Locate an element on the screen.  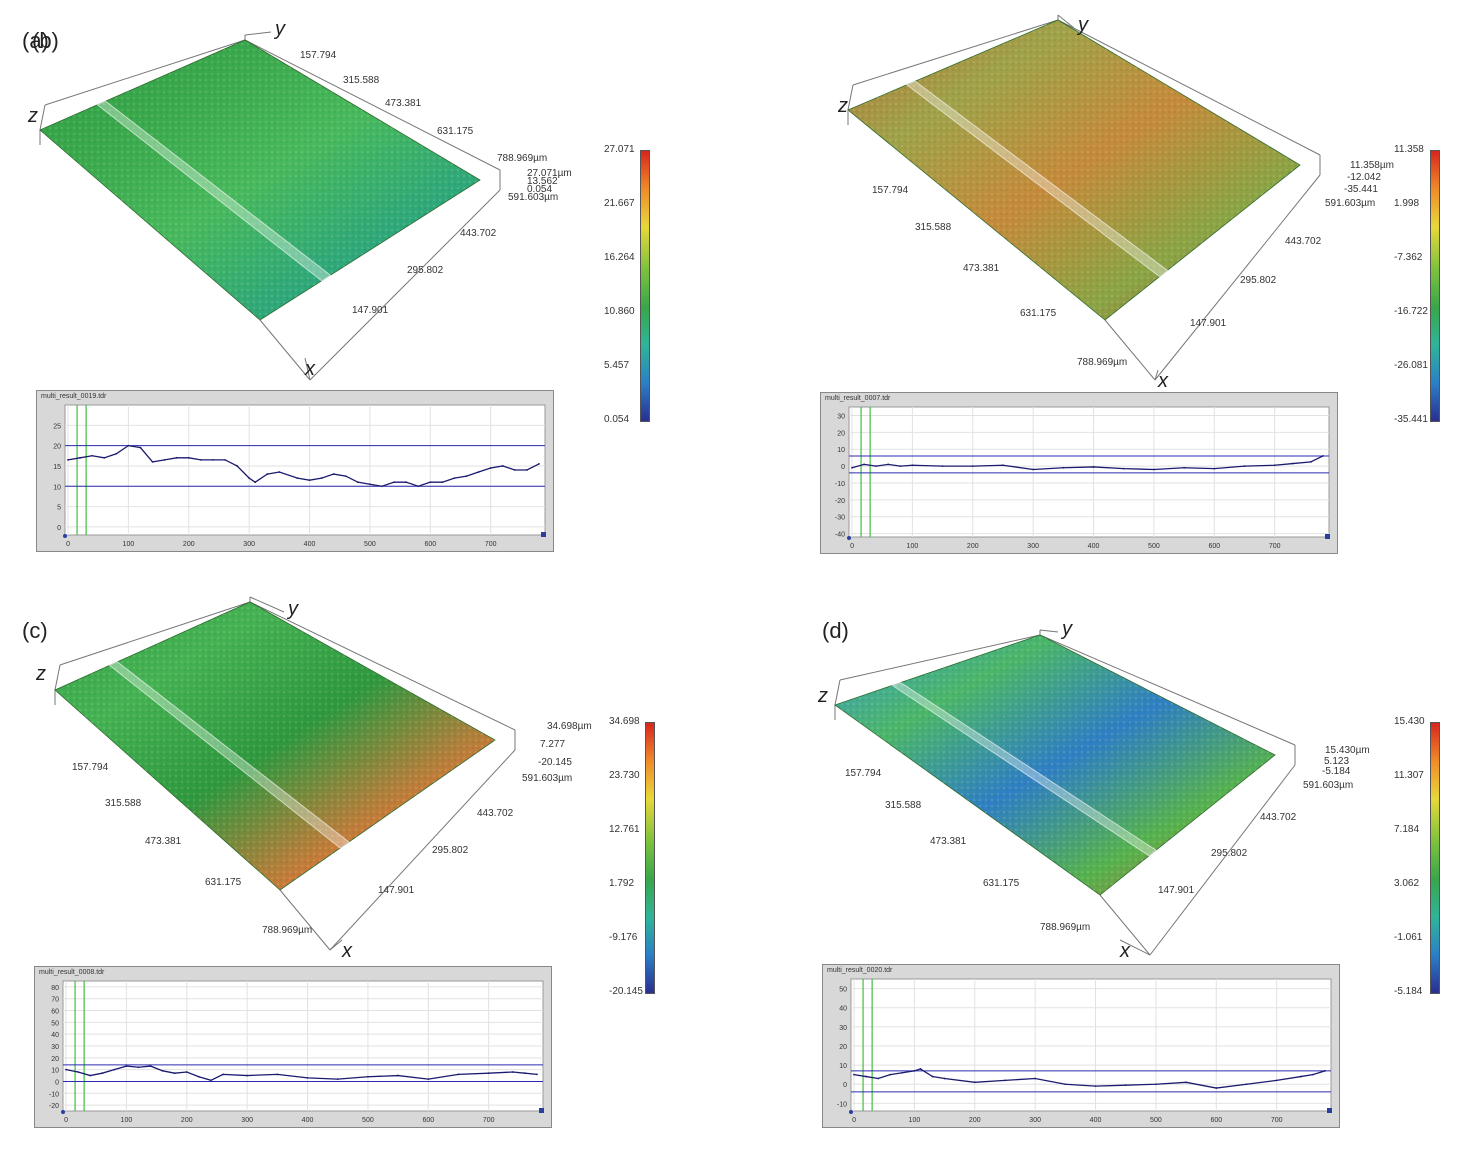
x-tick-label: 0 is located at coordinates (68, 544).